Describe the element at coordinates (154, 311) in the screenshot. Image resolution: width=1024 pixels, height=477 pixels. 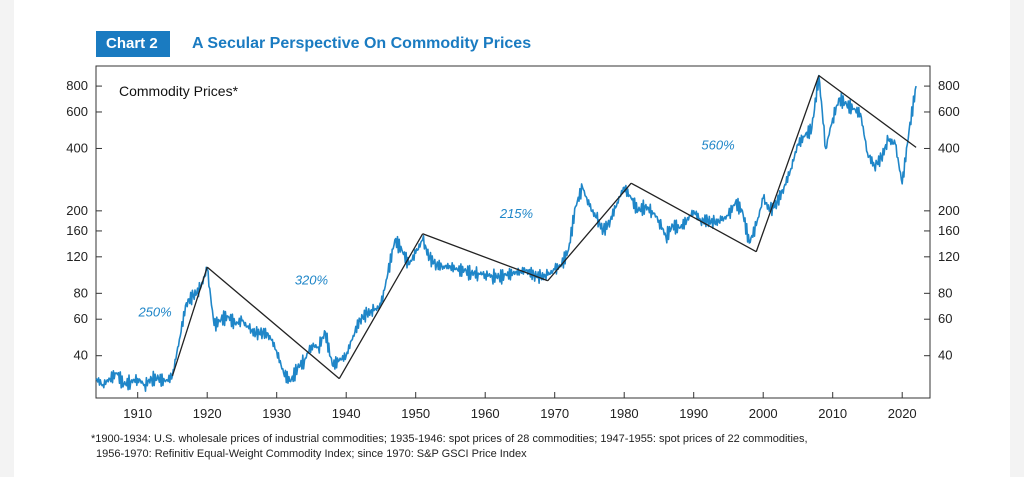
I see `pct-annotation: 250%` at that location.